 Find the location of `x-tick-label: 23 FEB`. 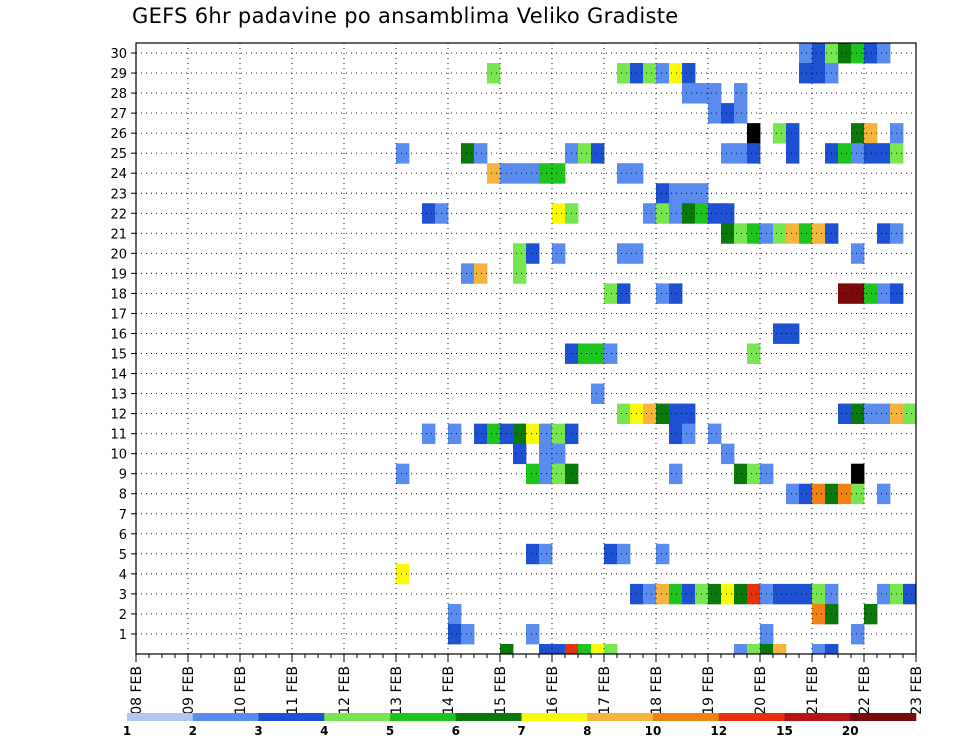

x-tick-label: 23 FEB is located at coordinates (917, 690).